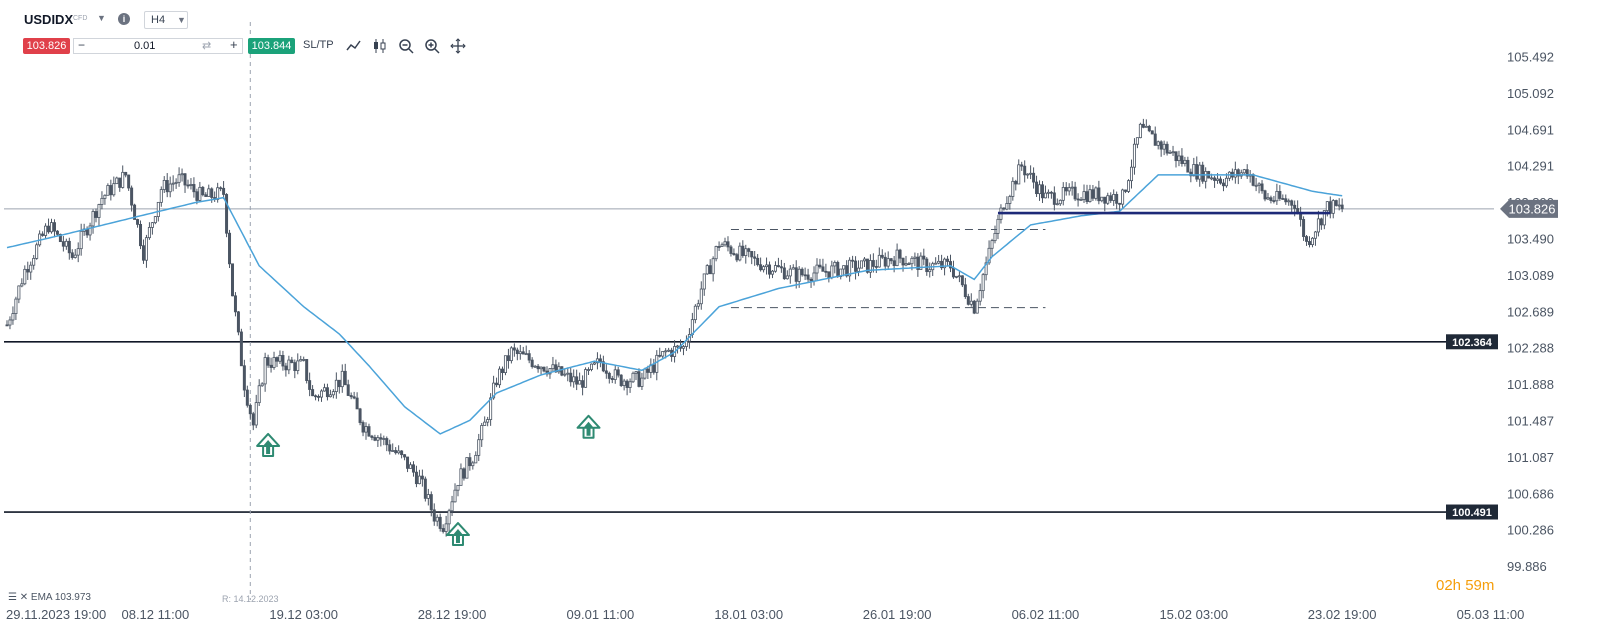 The image size is (1600, 642). Describe the element at coordinates (207, 46) in the screenshot. I see `swap-icon: ⇄` at that location.